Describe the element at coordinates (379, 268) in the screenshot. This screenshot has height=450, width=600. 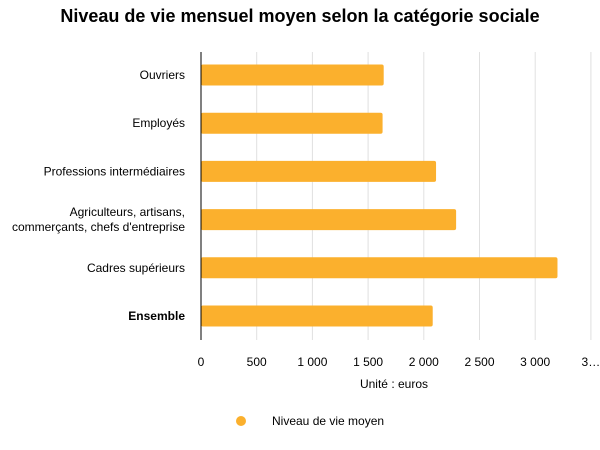
I see `bar: Cadres supérieurs : 3200` at that location.